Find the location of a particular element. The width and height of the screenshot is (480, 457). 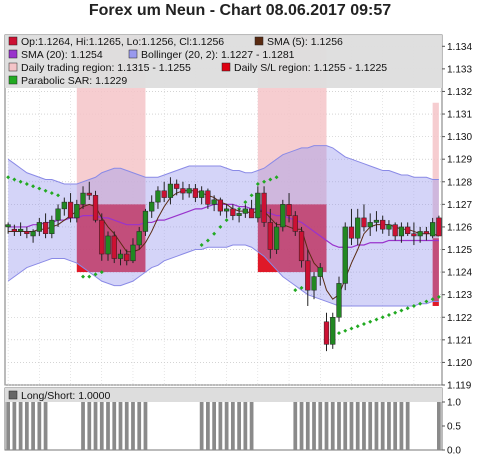

legend-swatch-trading-region is located at coordinates (13, 67).